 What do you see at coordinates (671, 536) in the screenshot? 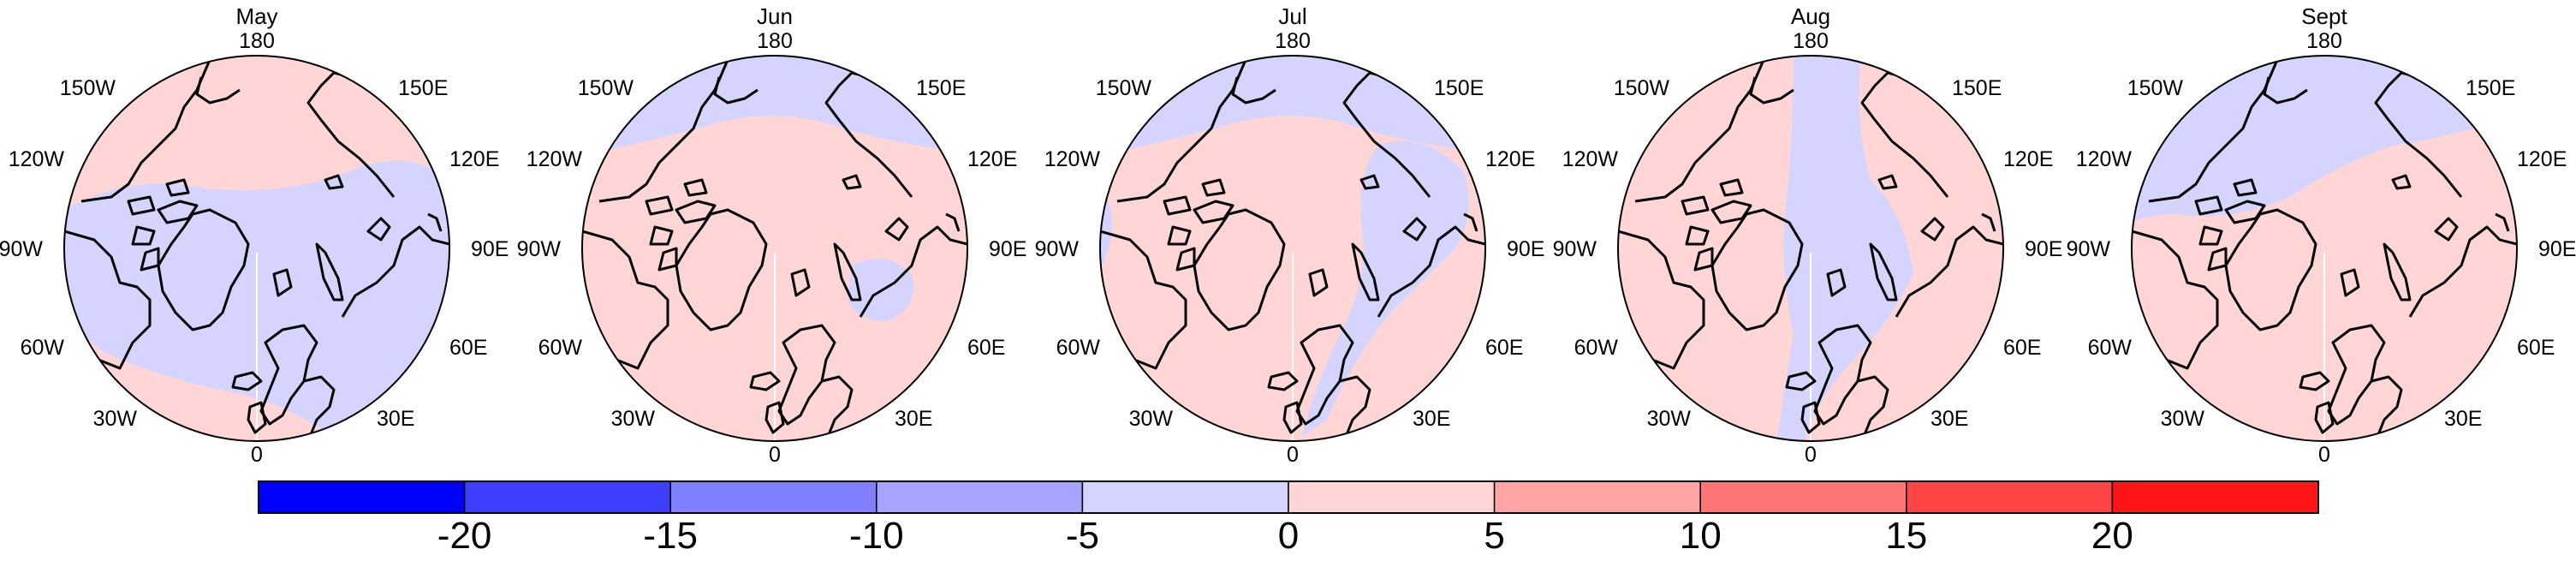
I see `colorbar-tick-label: -15` at bounding box center [671, 536].